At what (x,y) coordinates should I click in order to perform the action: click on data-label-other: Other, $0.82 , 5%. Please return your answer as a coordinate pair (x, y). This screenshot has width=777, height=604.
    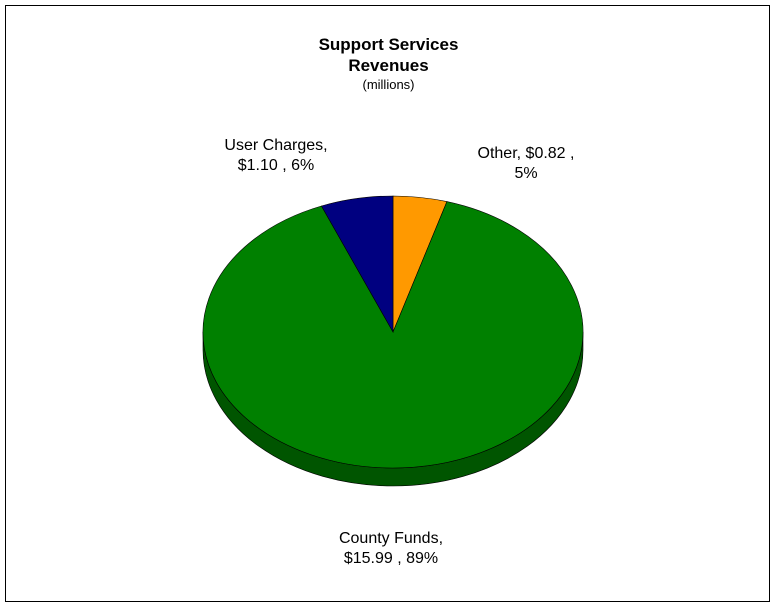
    Looking at the image, I should click on (526, 164).